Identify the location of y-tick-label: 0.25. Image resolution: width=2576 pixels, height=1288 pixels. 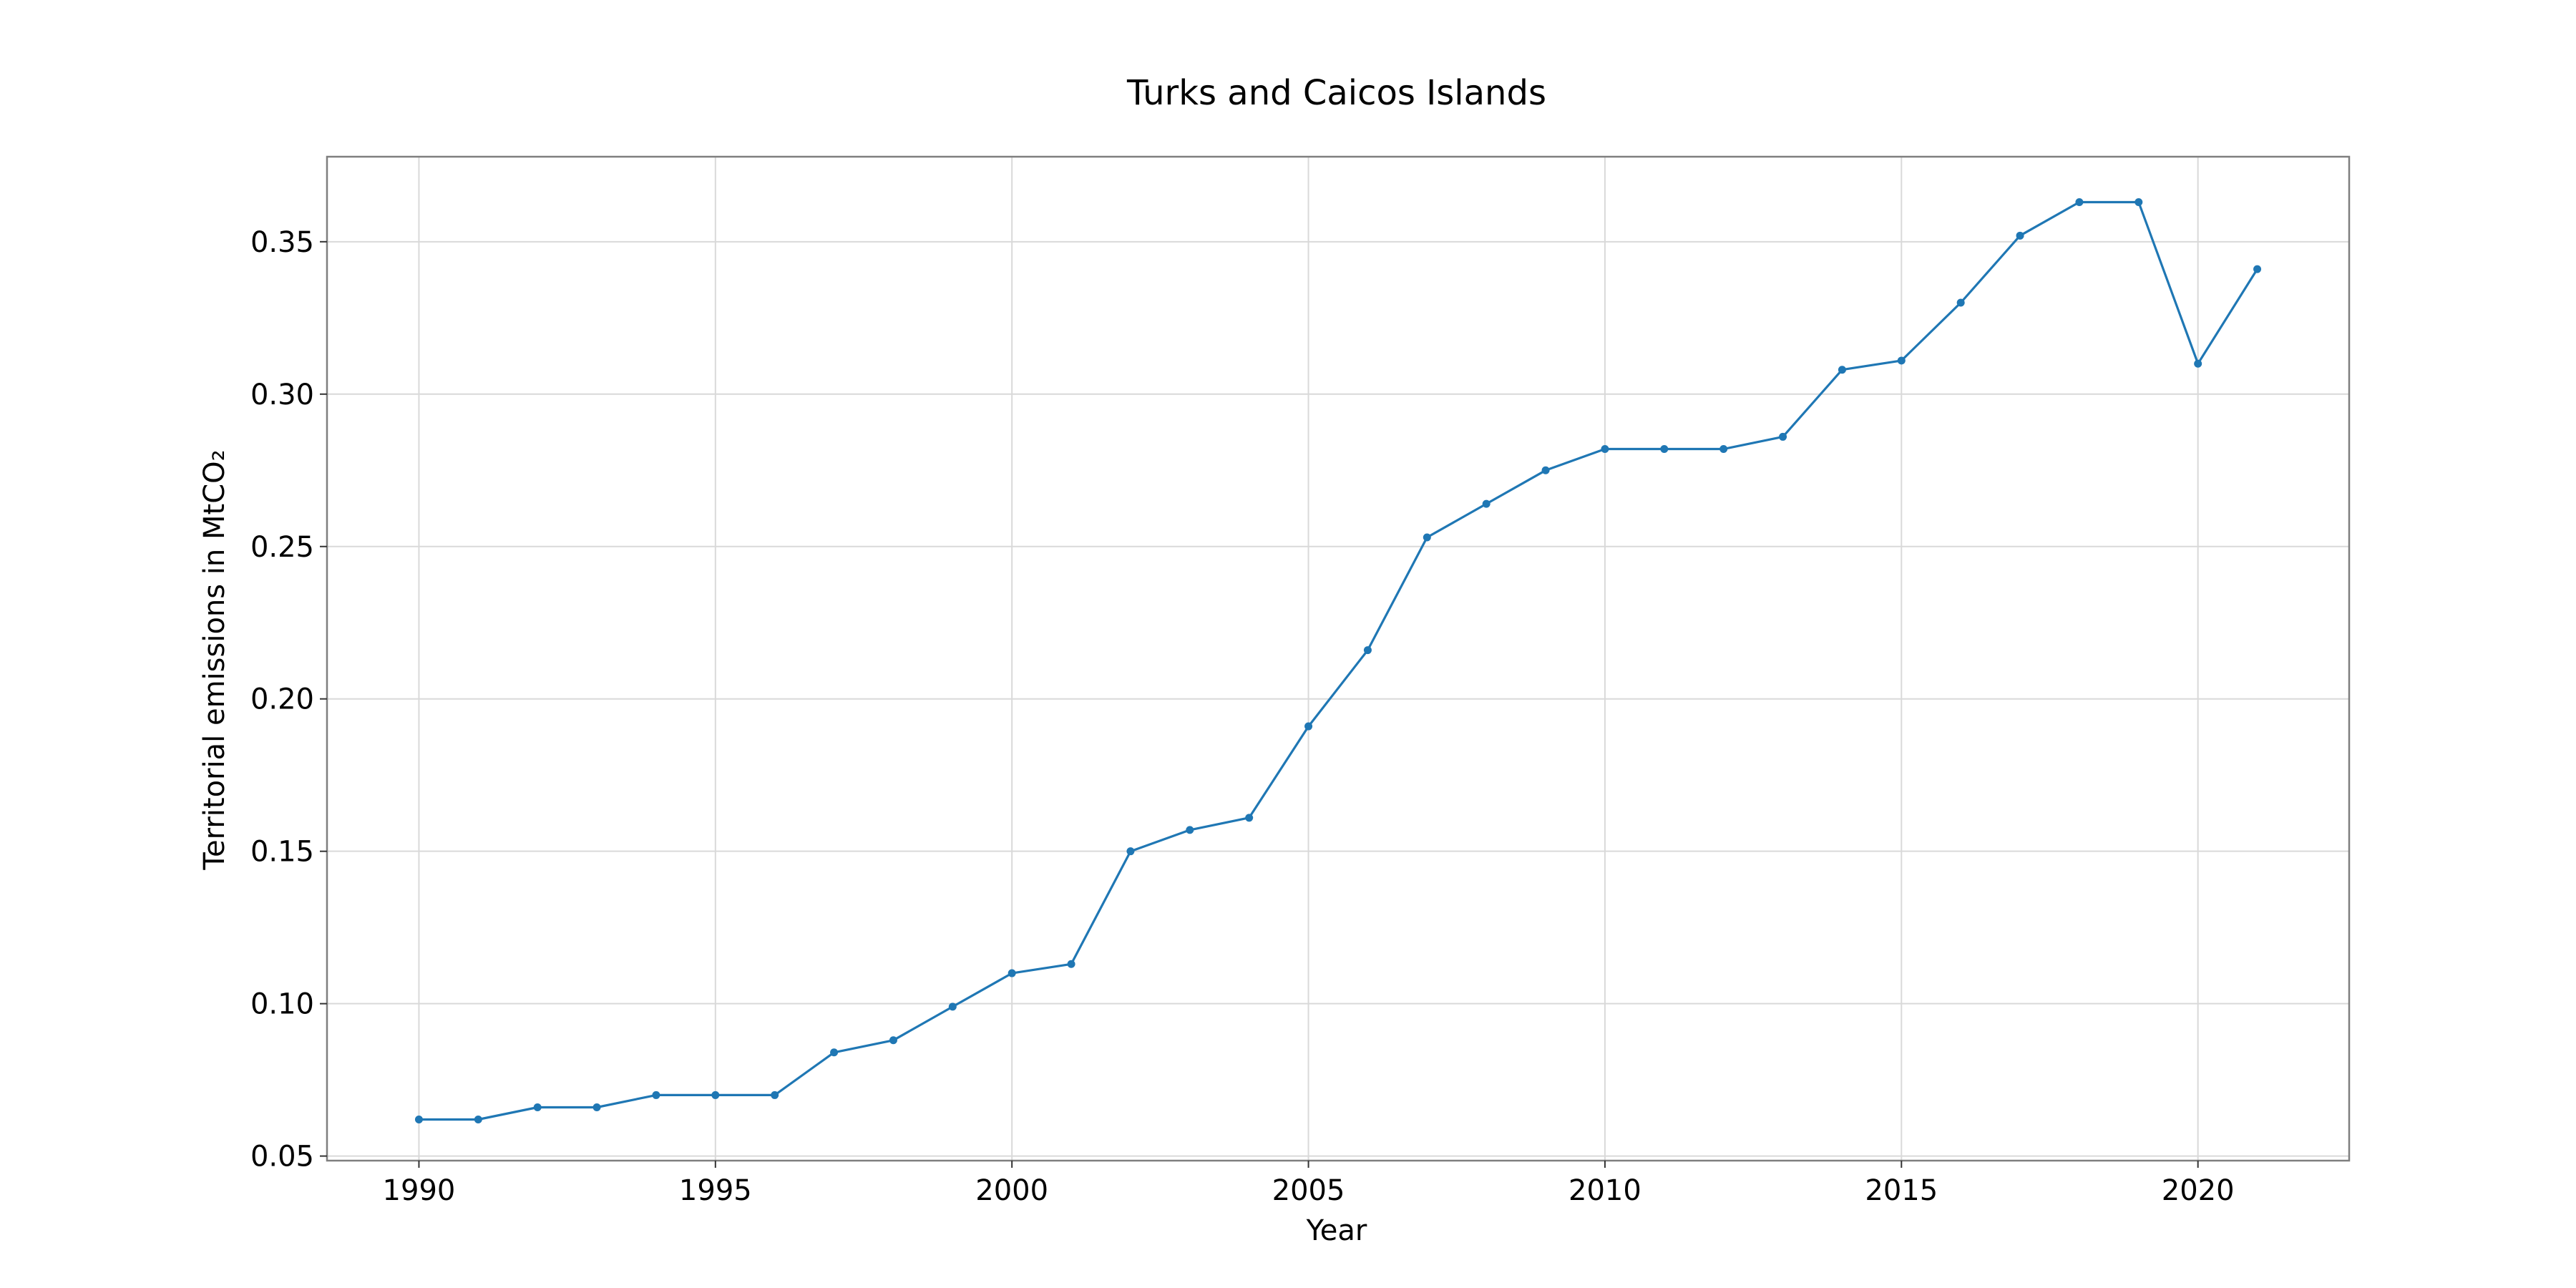
(282, 547).